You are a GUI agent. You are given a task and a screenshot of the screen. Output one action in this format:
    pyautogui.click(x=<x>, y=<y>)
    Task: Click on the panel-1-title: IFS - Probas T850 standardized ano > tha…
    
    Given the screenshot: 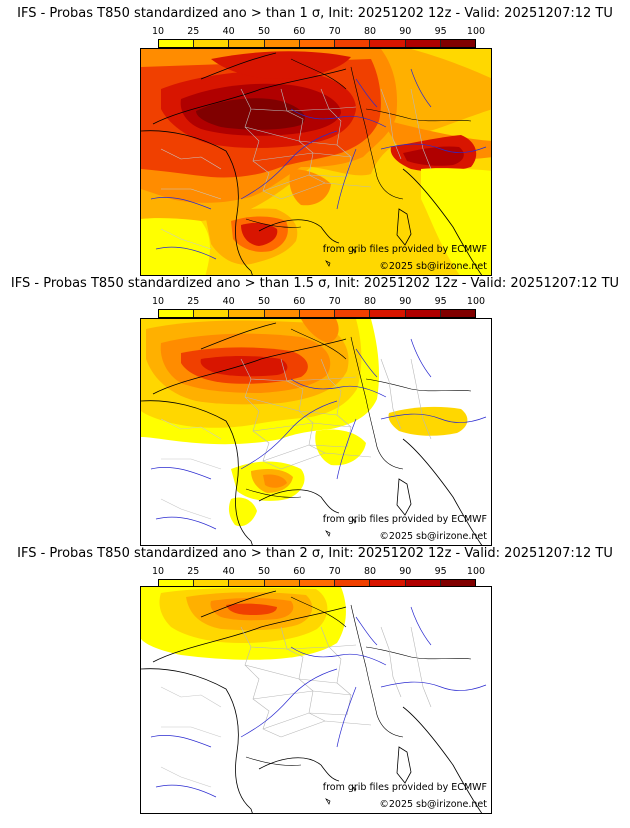 What is the action you would take?
    pyautogui.click(x=315, y=13)
    